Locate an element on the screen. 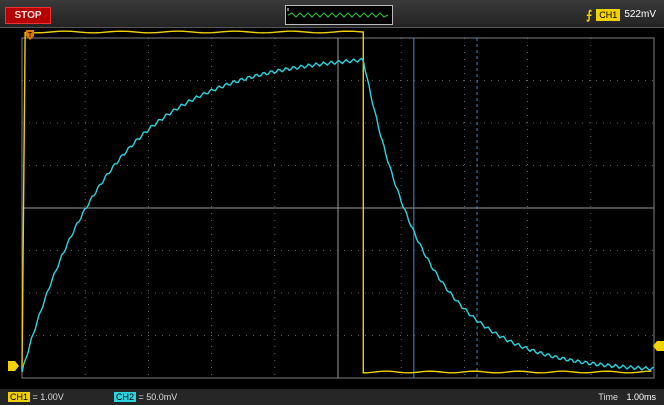 Image resolution: width=664 pixels, height=405 pixels. ch1-tag: CH1 is located at coordinates (19, 397).